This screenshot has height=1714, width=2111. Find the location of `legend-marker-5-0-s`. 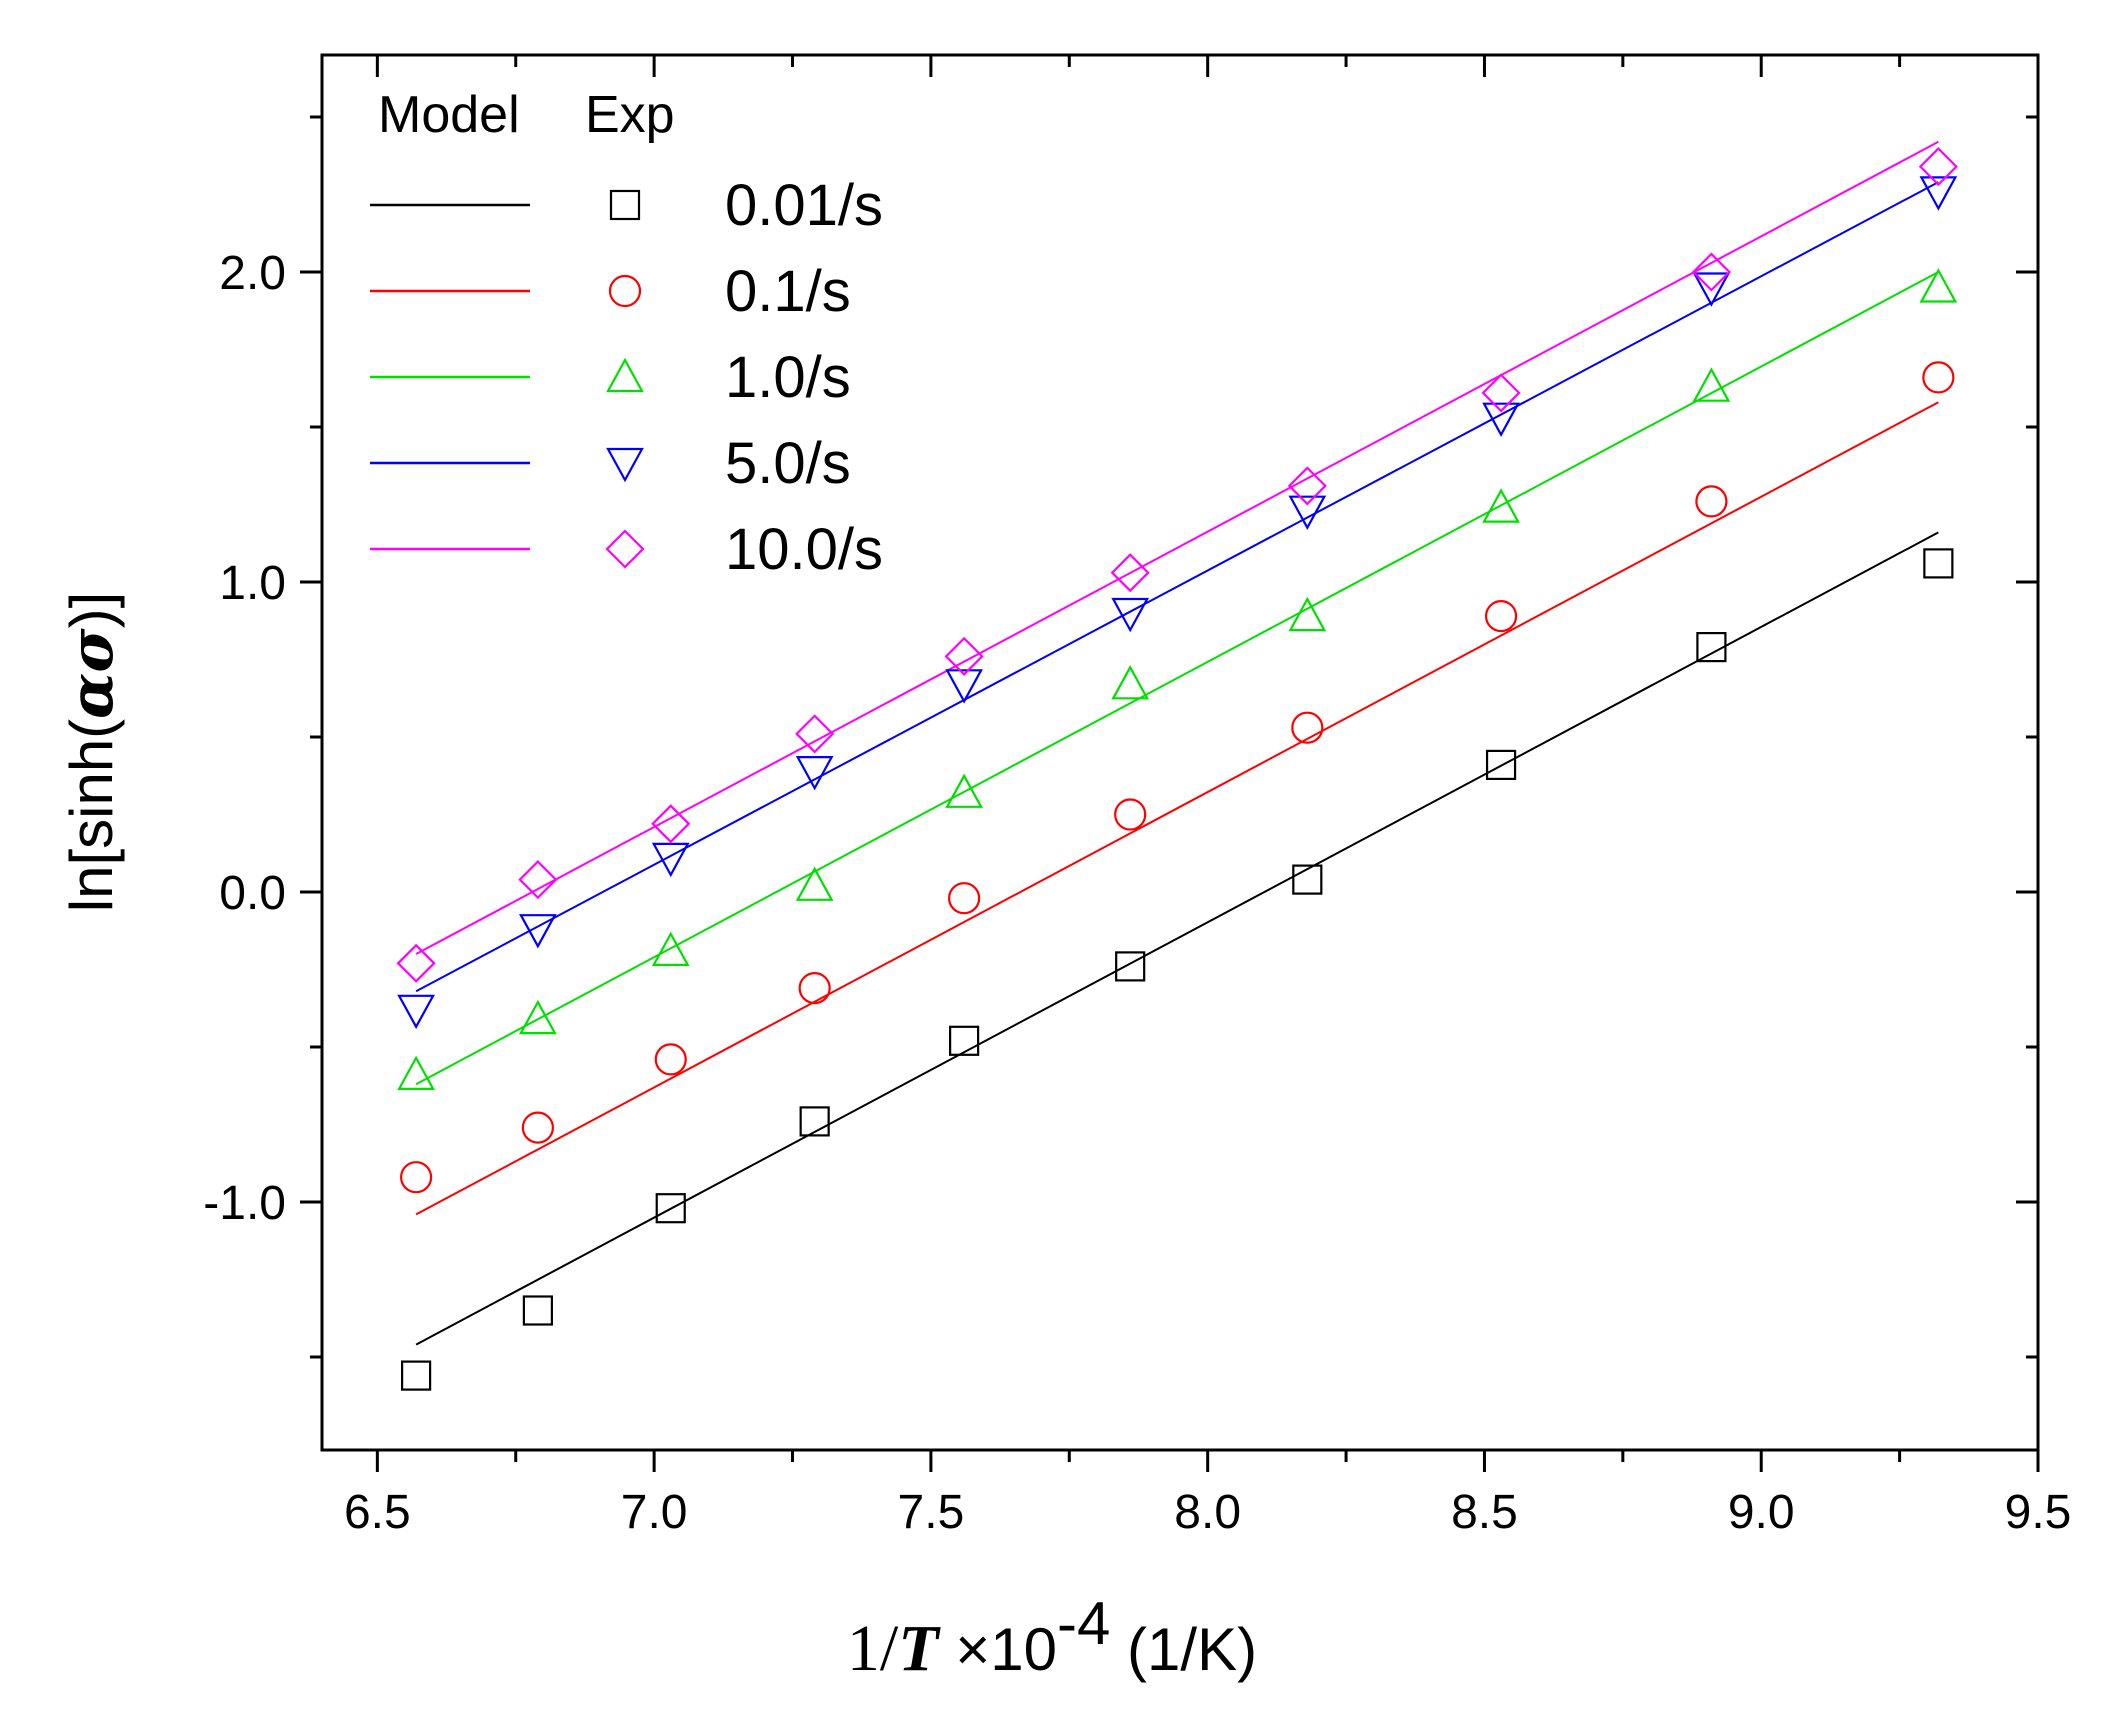

legend-marker-5-0-s is located at coordinates (625, 465).